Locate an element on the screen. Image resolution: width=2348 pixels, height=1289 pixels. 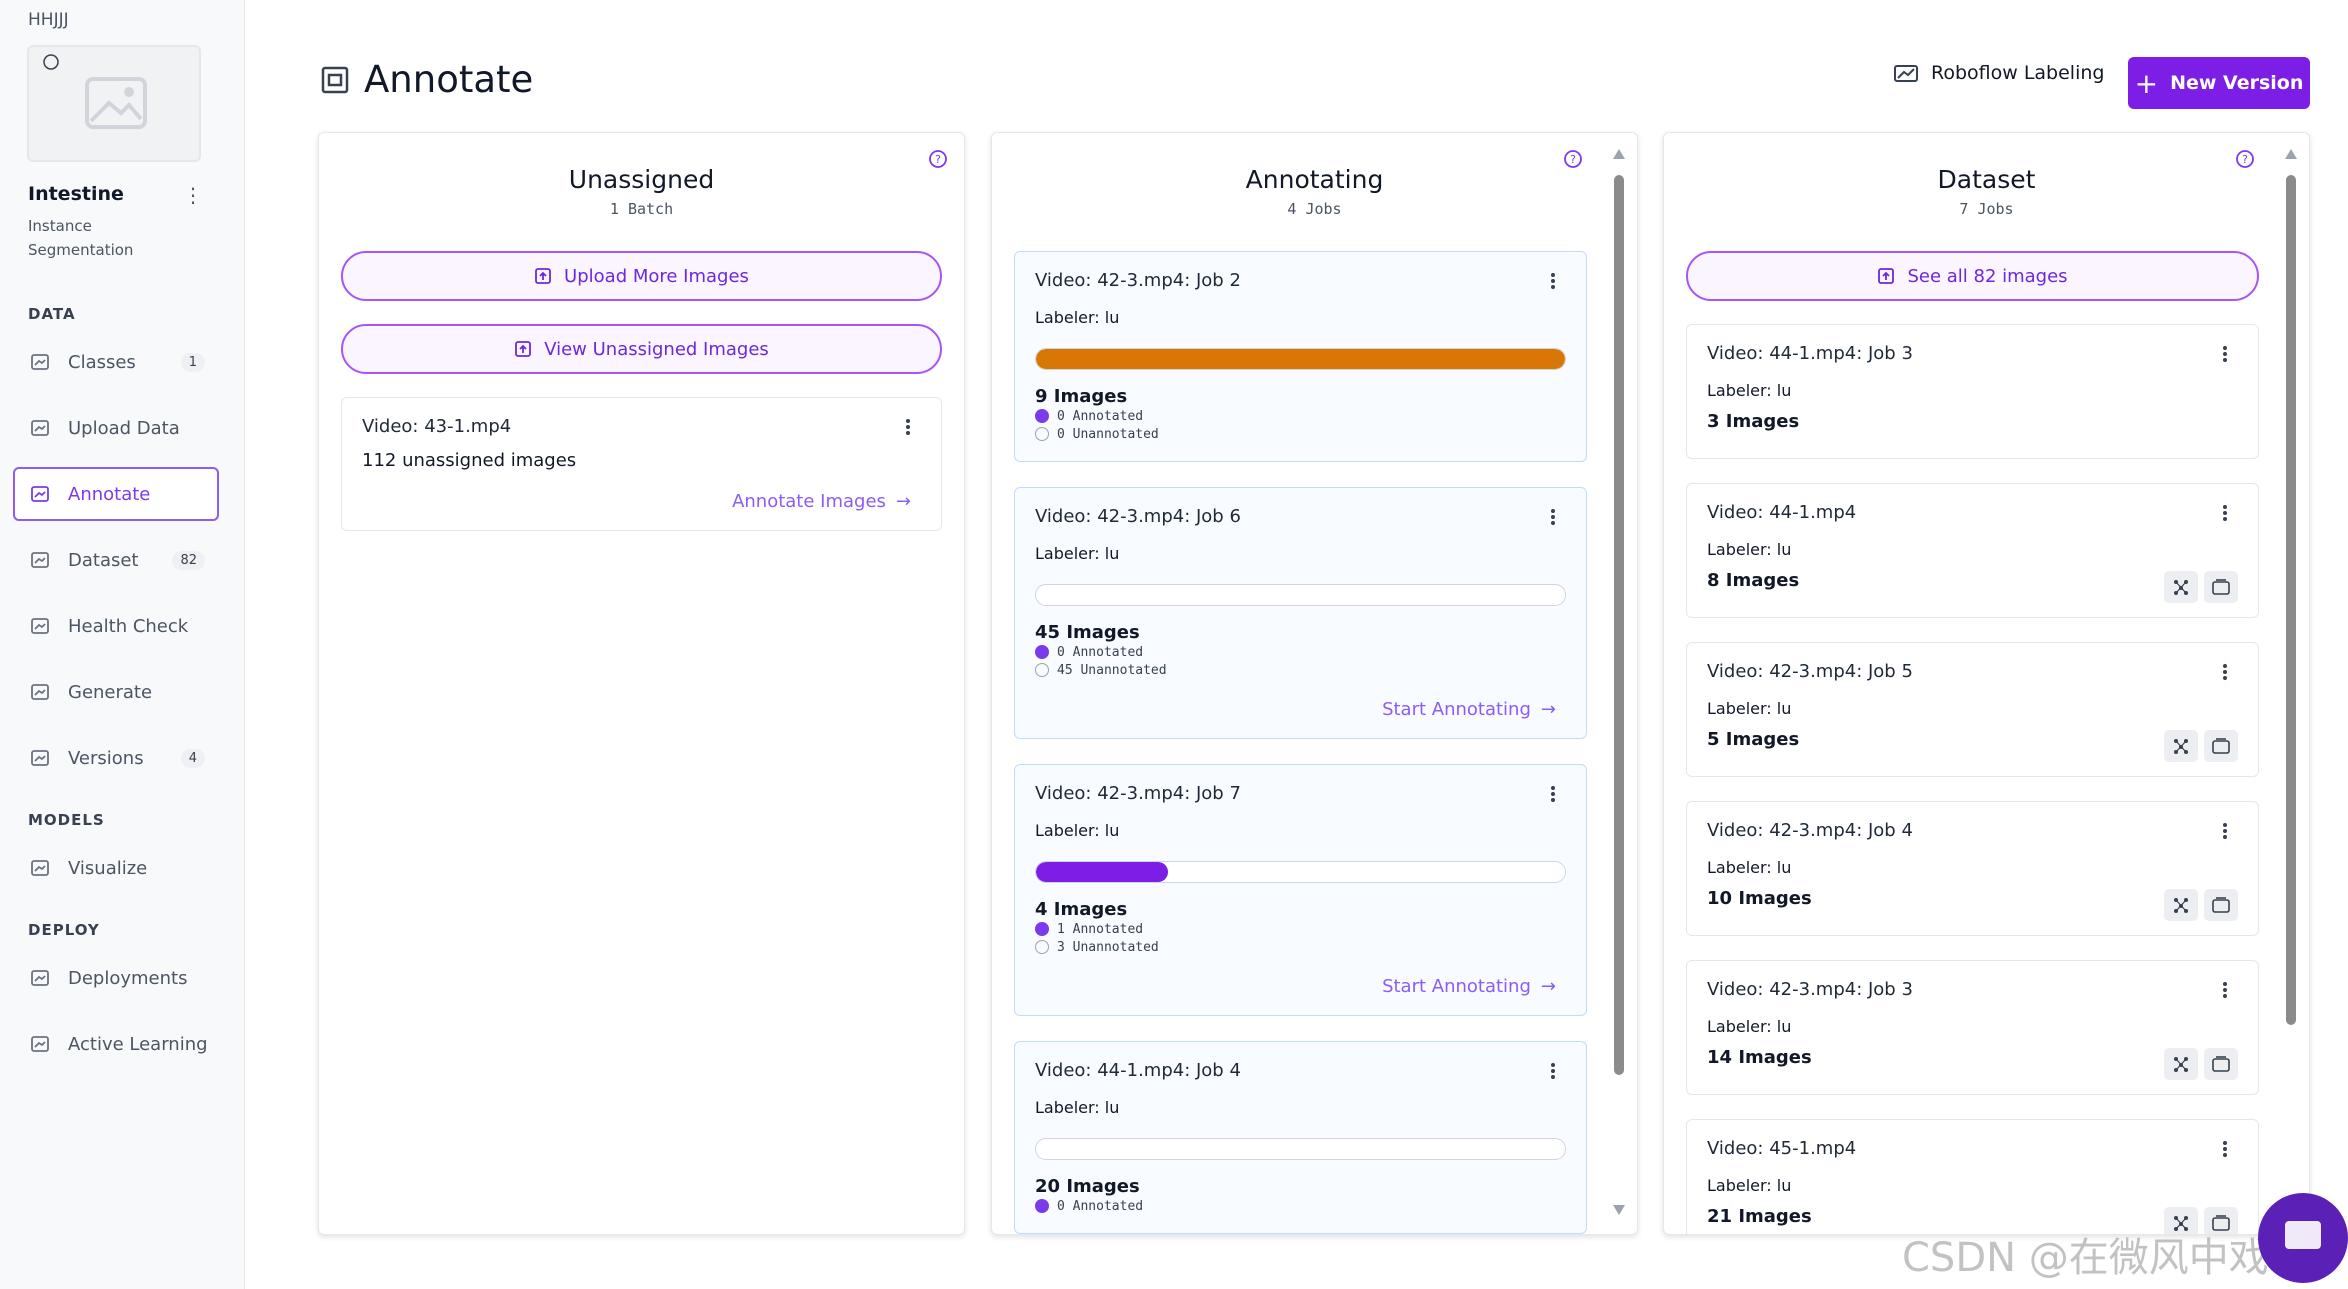
image-count: 3 Images is located at coordinates (1753, 421).